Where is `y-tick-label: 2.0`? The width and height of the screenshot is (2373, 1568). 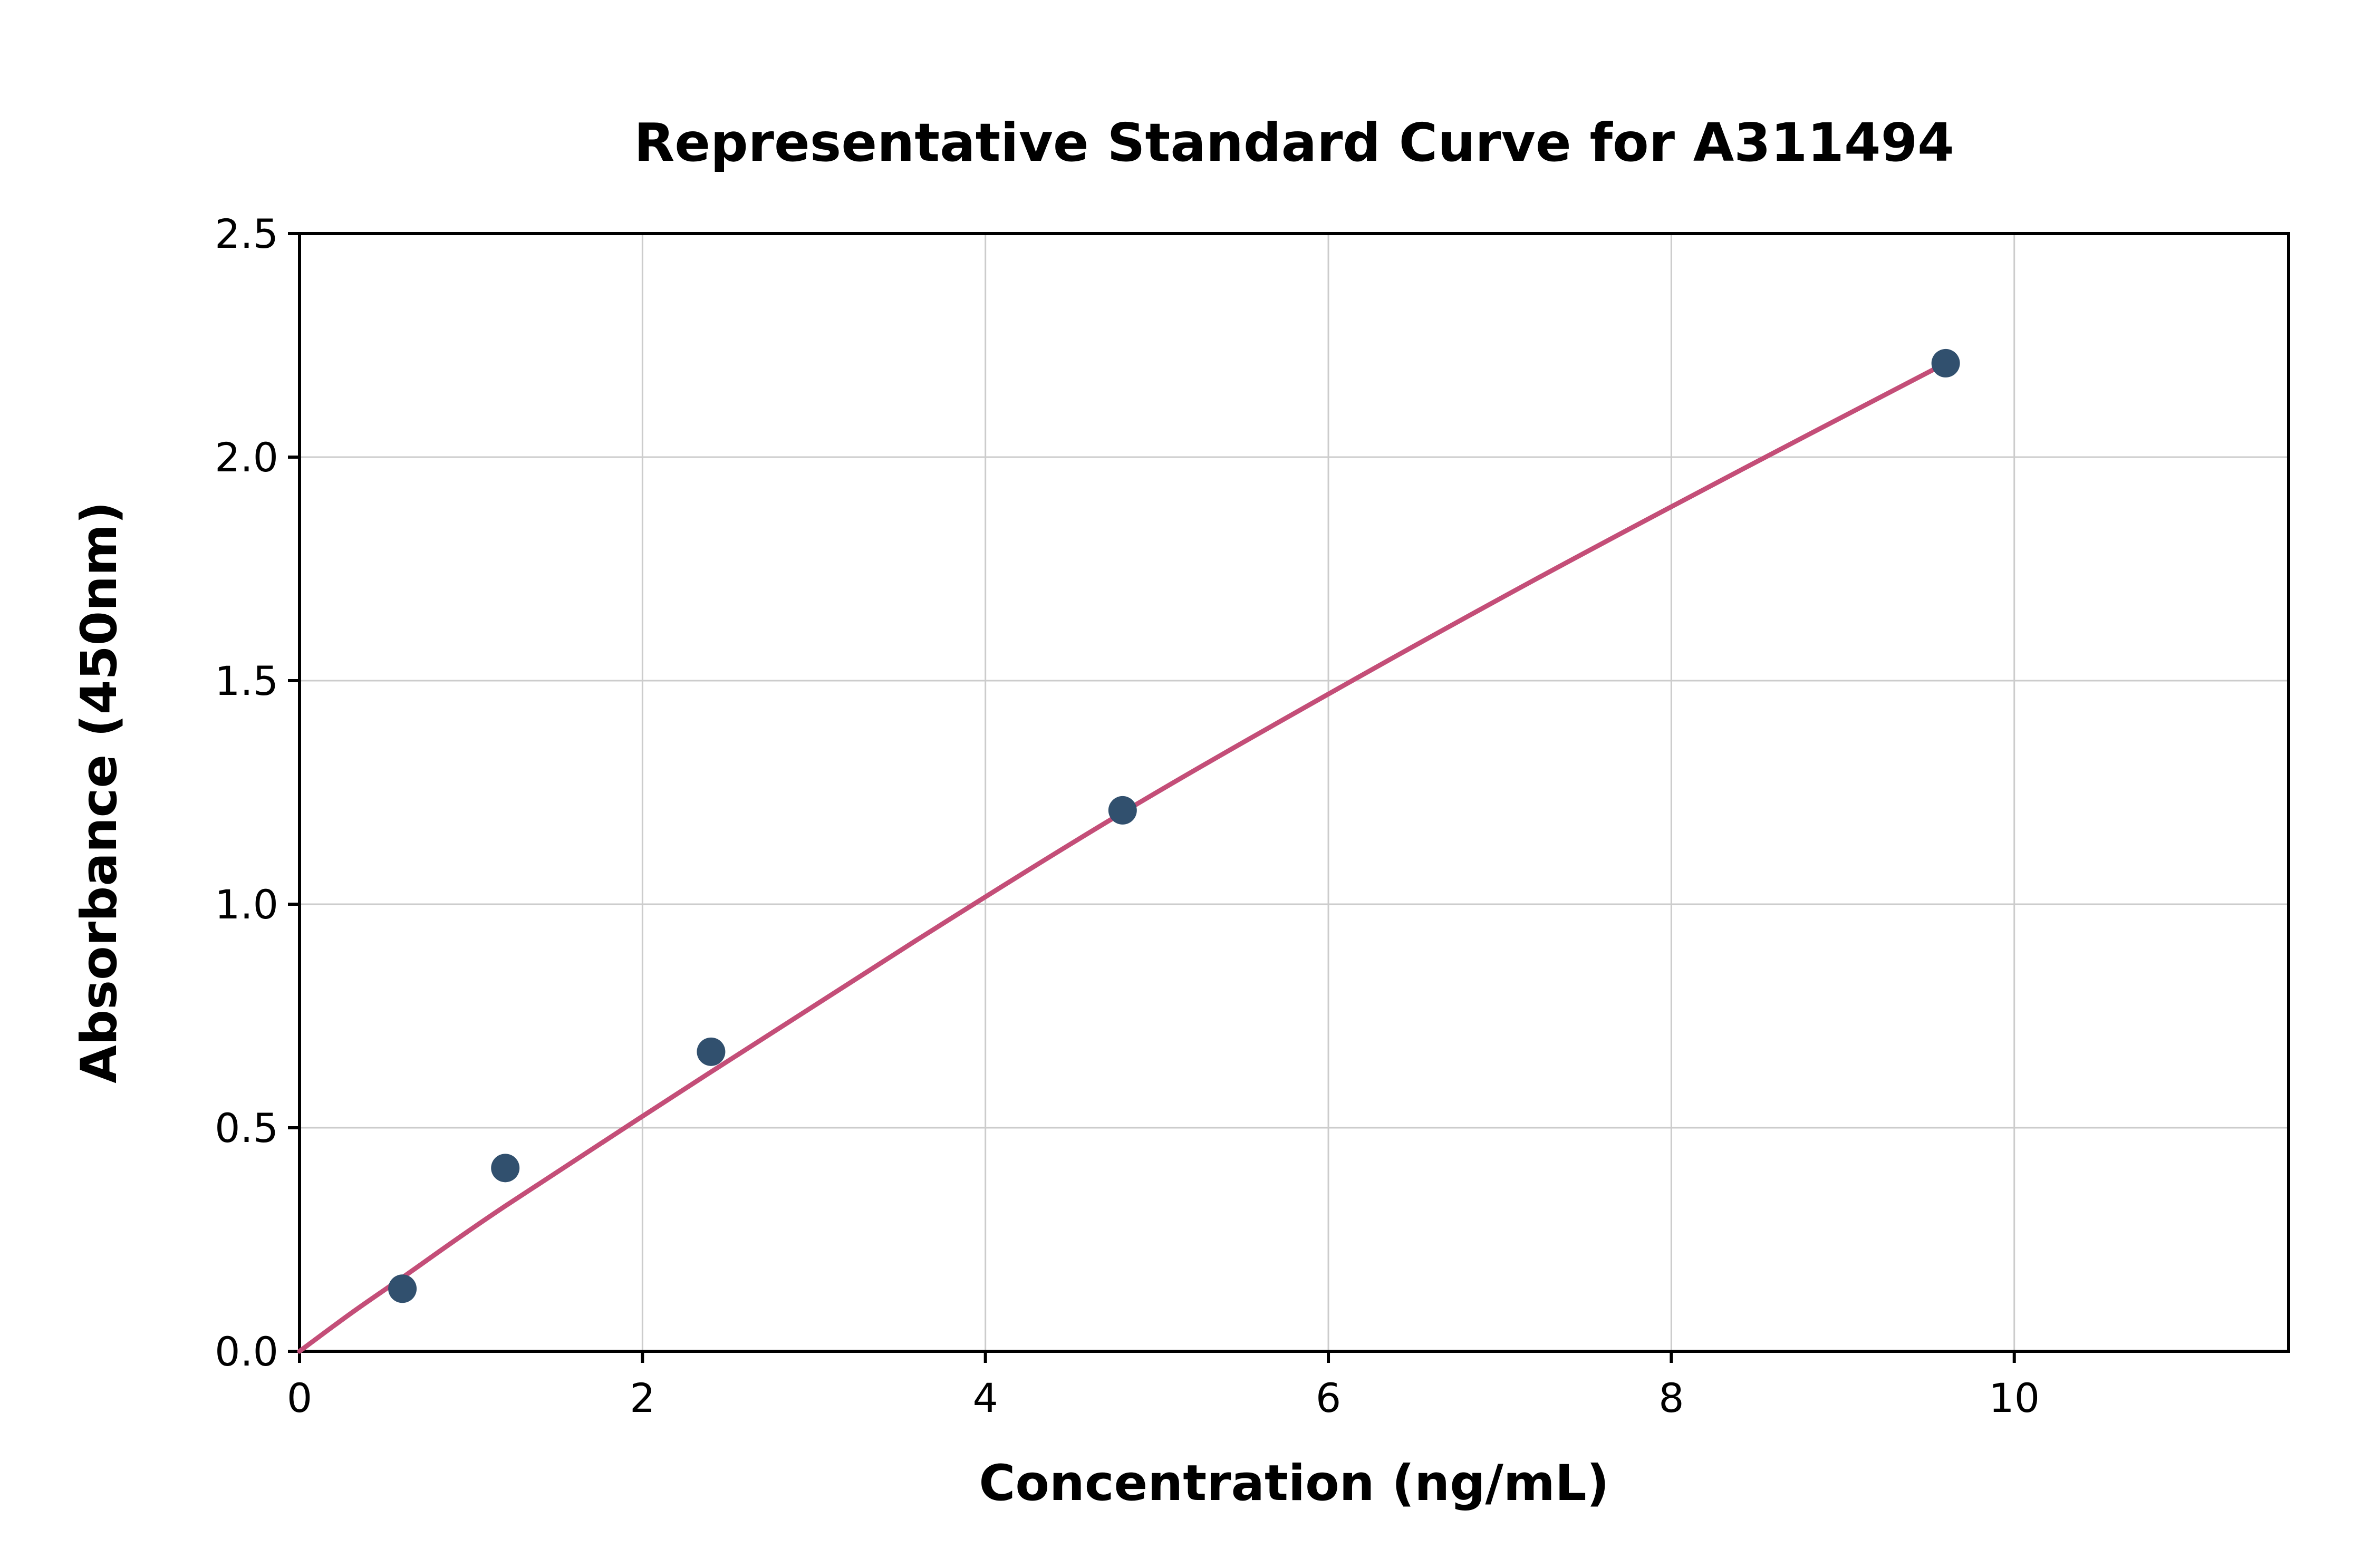 y-tick-label: 2.0 is located at coordinates (246, 457).